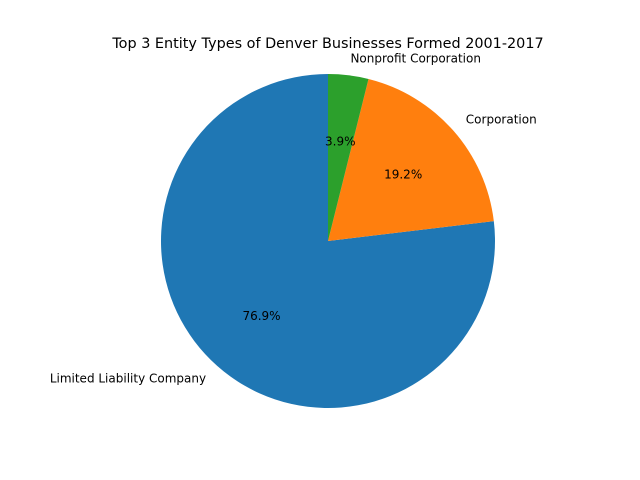  Describe the element at coordinates (261, 316) in the screenshot. I see `slice-percent-llc: 76.9%` at that location.